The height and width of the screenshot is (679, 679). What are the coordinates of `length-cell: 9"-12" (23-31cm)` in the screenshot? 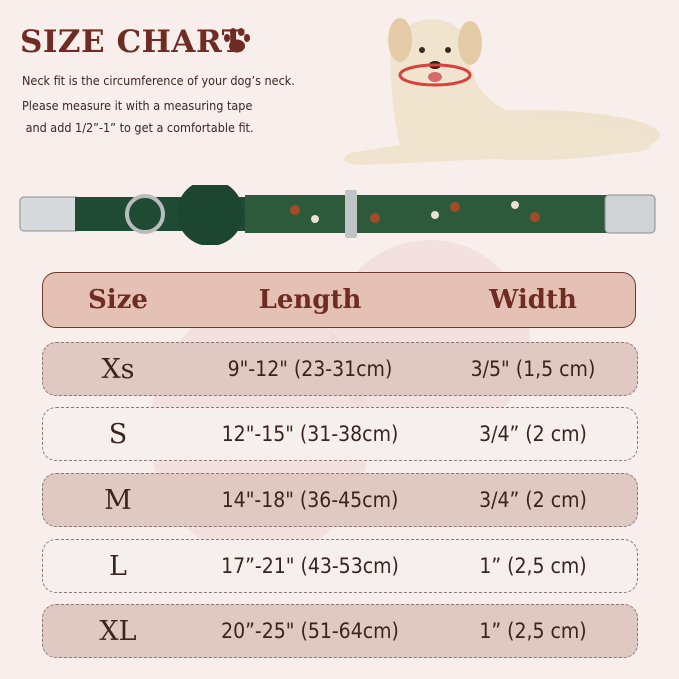 It's located at (310, 369).